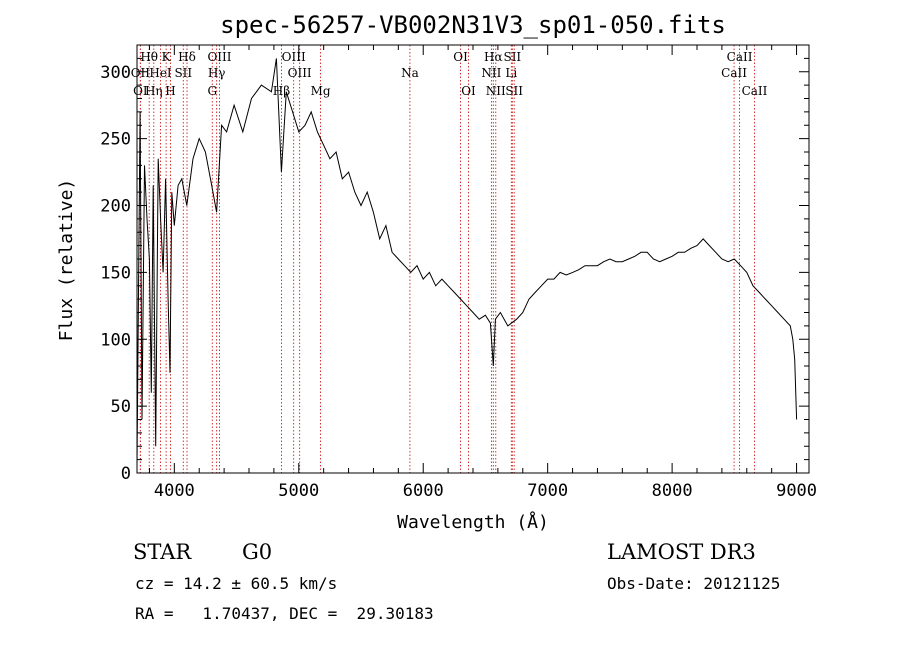 Image resolution: width=900 pixels, height=649 pixels. Describe the element at coordinates (491, 73) in the screenshot. I see `marker-label-15: NII` at that location.